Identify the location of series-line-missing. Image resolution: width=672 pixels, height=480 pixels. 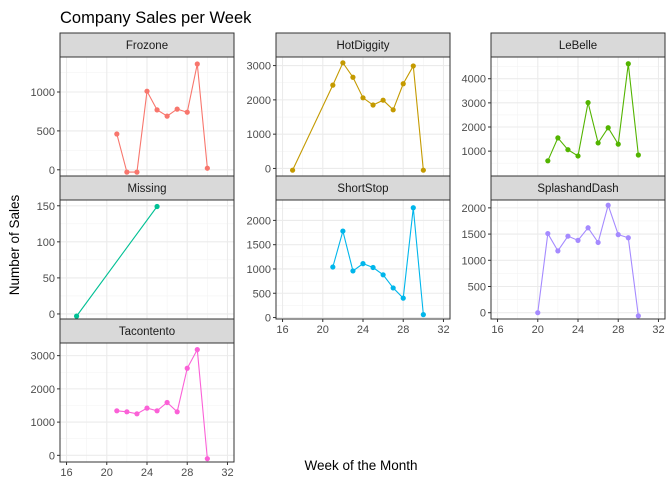
(117, 261).